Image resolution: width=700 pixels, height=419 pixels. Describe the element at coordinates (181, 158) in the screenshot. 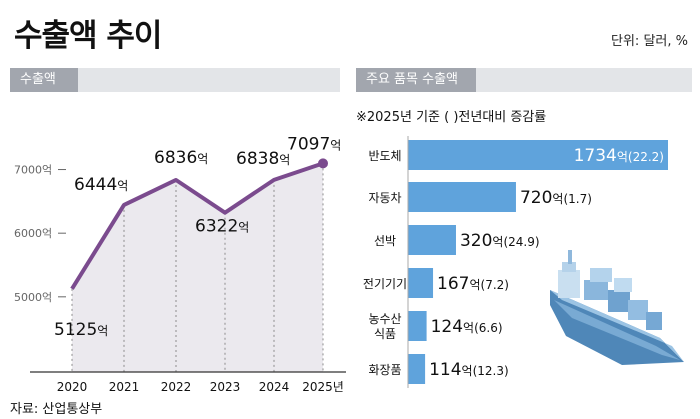

I see `data-label: 6836억` at that location.